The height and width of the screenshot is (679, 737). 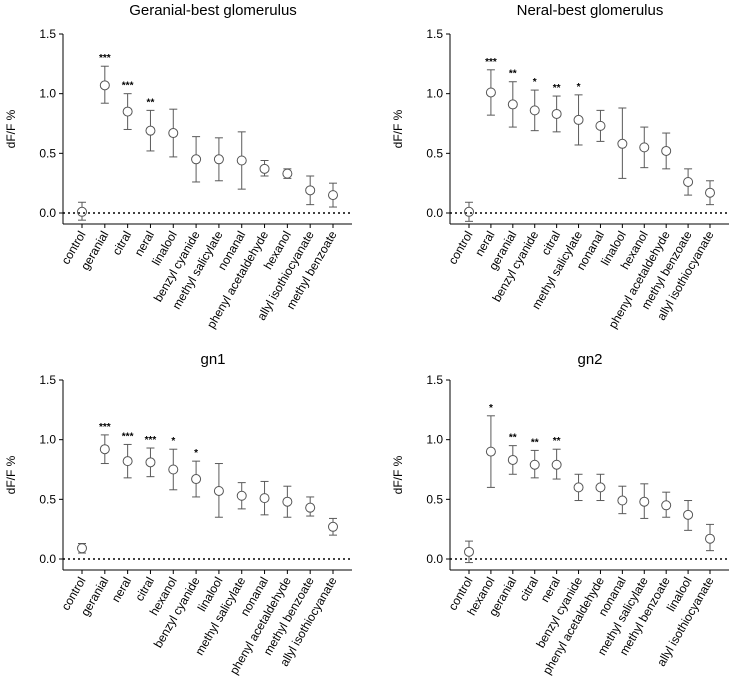 What do you see at coordinates (434, 94) in the screenshot?
I see `chart-2-y-tick-label: 1.0` at bounding box center [434, 94].